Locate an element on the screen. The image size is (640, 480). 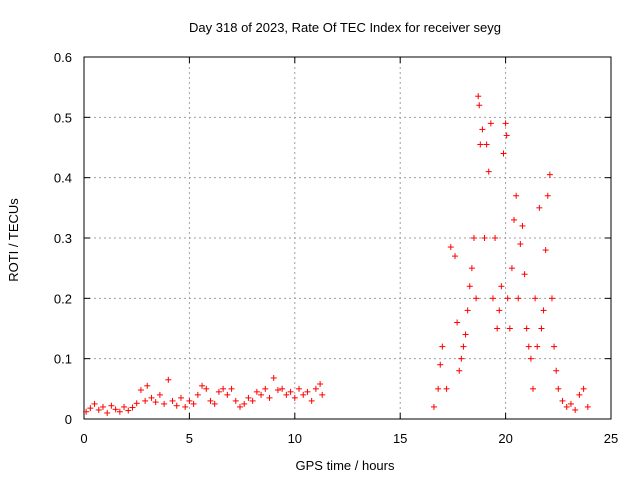
y-tick-label: 0.4 is located at coordinates (63, 178).